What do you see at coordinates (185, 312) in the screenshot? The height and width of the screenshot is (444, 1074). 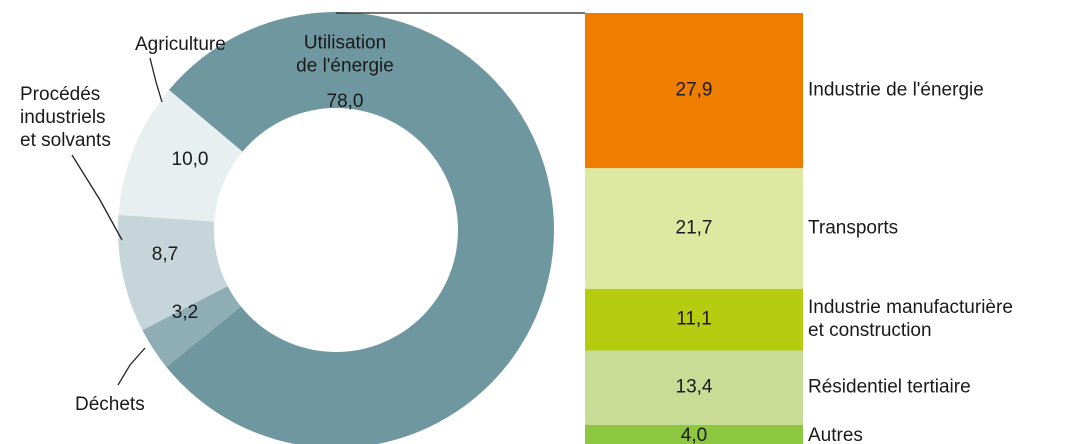 I see `value-label: 3,2` at bounding box center [185, 312].